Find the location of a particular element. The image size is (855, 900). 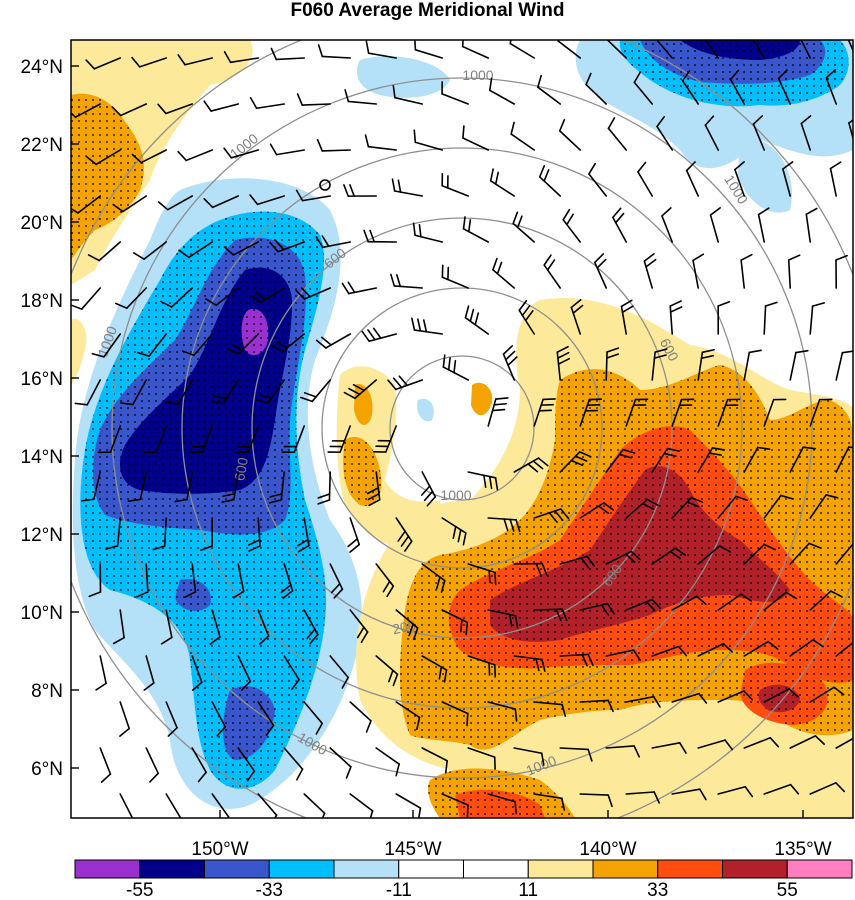

lat-label: 8°N is located at coordinates (47, 691).